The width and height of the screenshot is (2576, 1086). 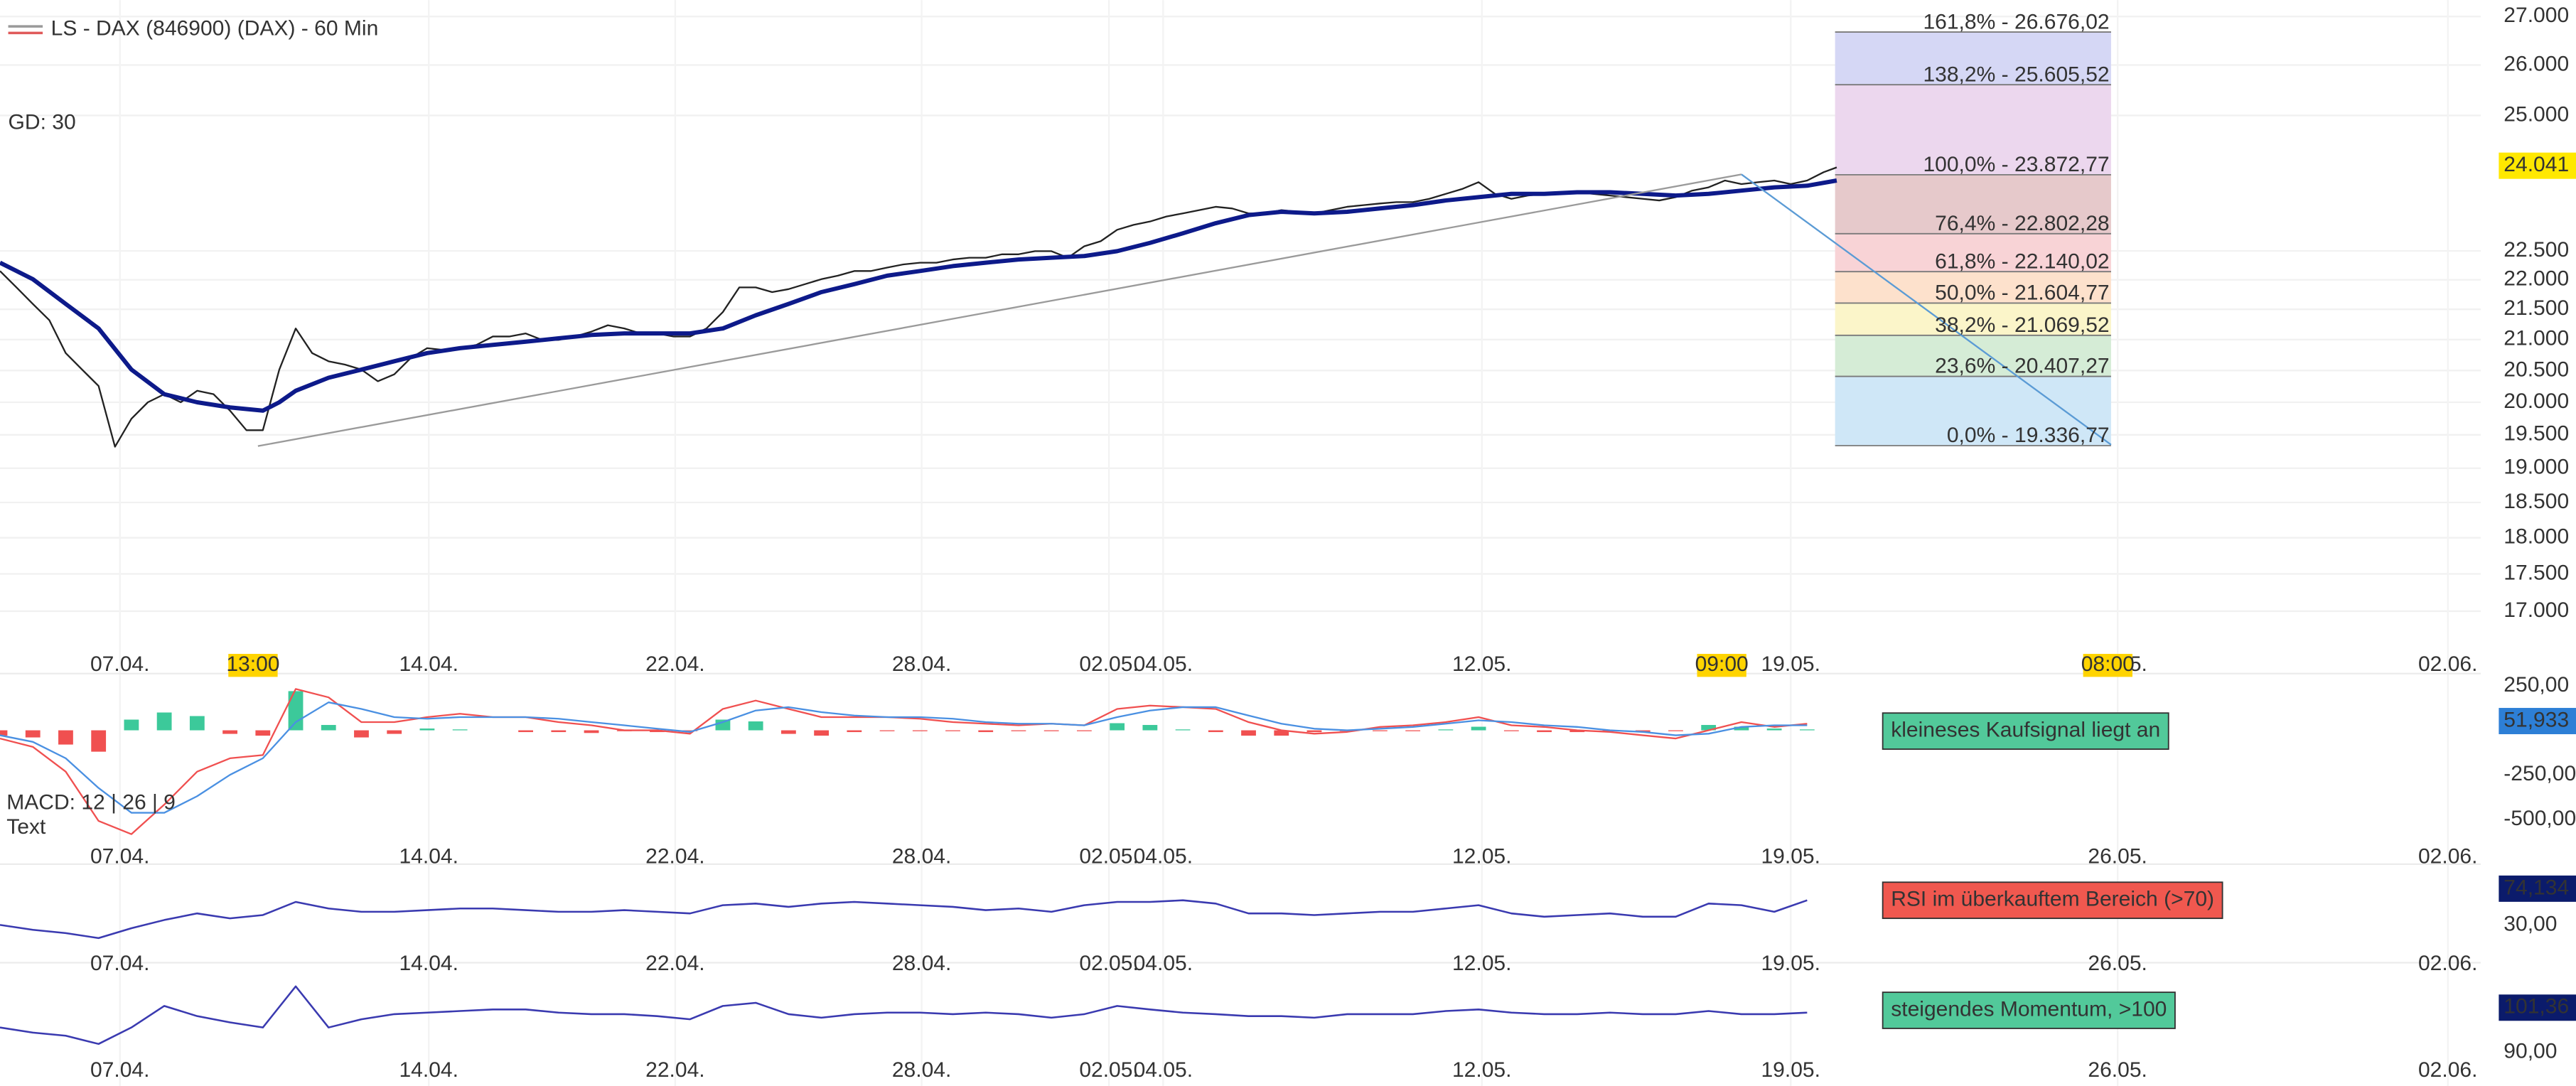 I want to click on annotation-text: steigendes Momentum, >100, so click(x=2029, y=1009).